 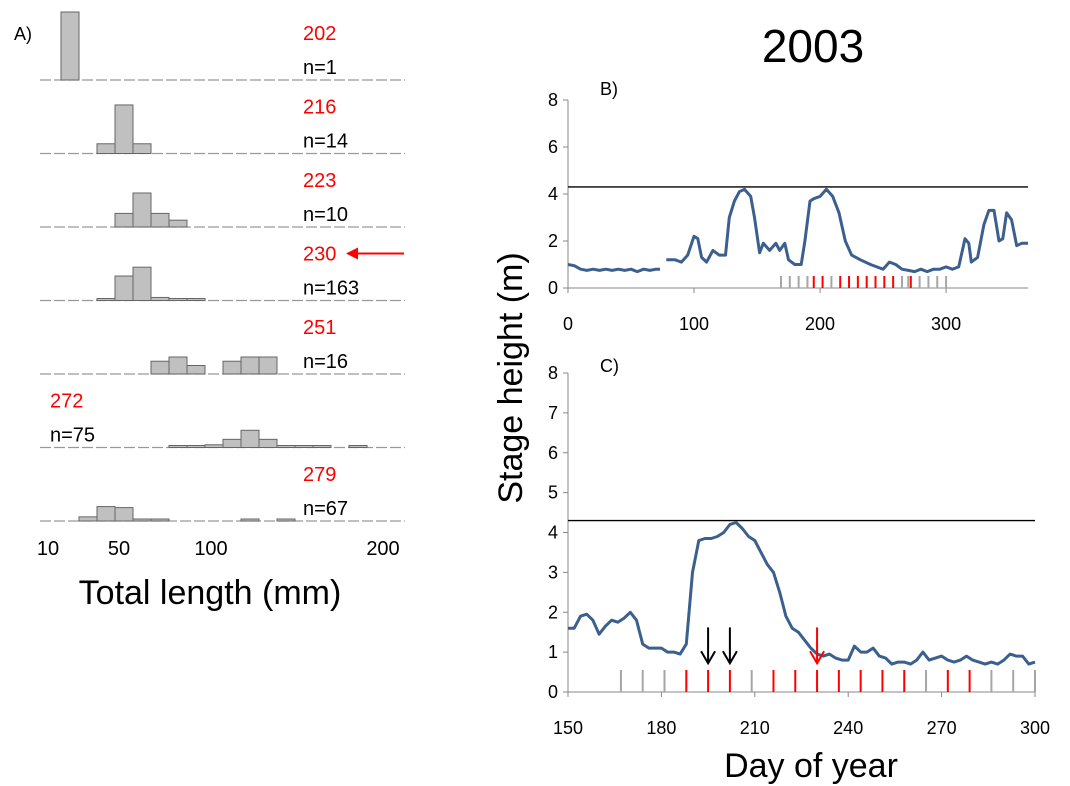 I want to click on histogram-count-label: n=1, so click(x=320, y=68).